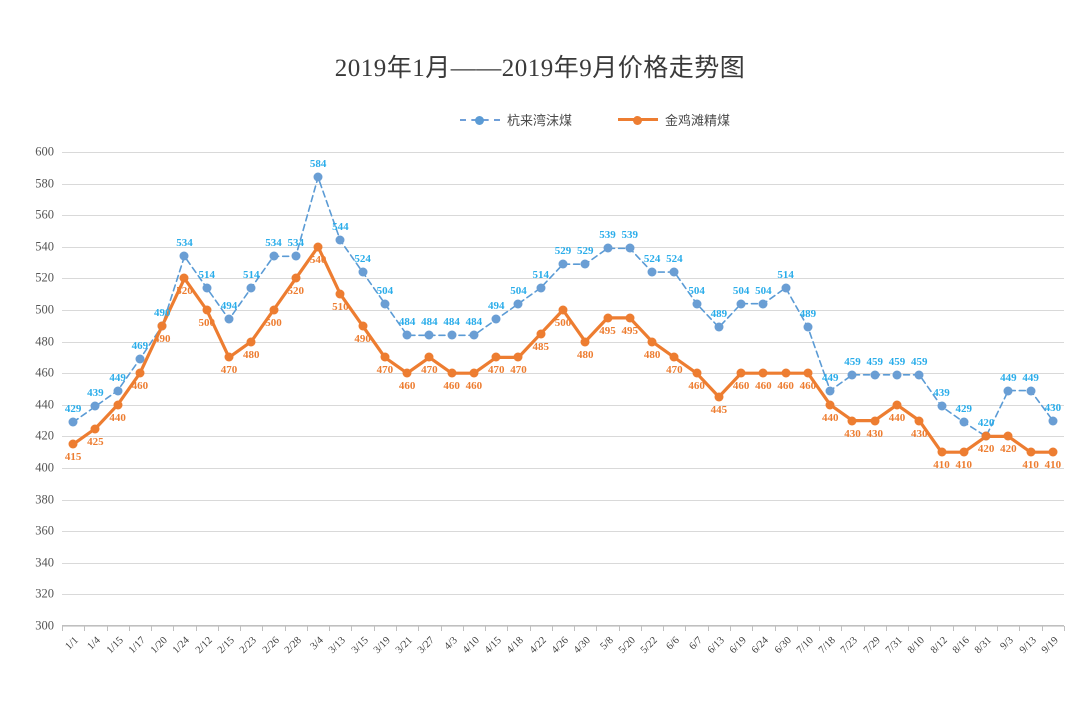 The image size is (1080, 702). What do you see at coordinates (585, 354) in the screenshot?
I see `data-label: 480` at bounding box center [585, 354].